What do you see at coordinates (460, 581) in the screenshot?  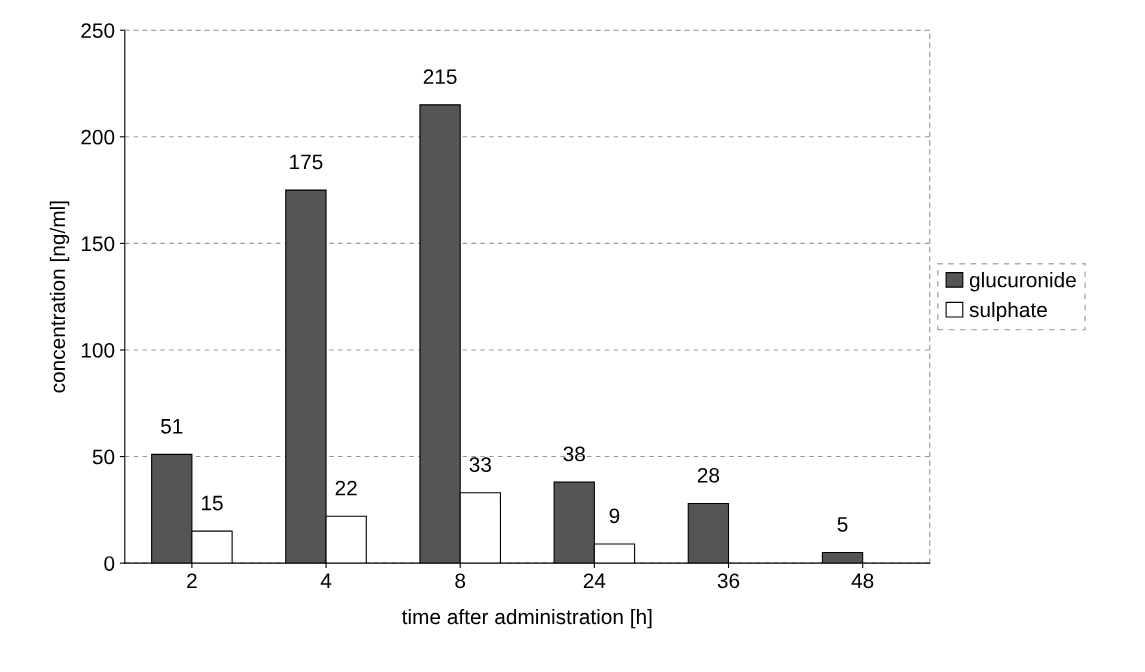 I see `x-tick-label: 8` at bounding box center [460, 581].